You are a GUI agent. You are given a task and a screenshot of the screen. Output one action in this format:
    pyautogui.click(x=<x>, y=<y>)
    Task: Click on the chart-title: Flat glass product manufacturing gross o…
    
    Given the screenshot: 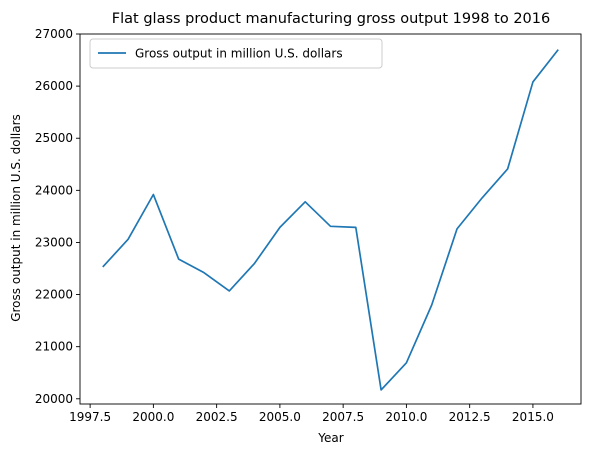 What is the action you would take?
    pyautogui.click(x=331, y=19)
    